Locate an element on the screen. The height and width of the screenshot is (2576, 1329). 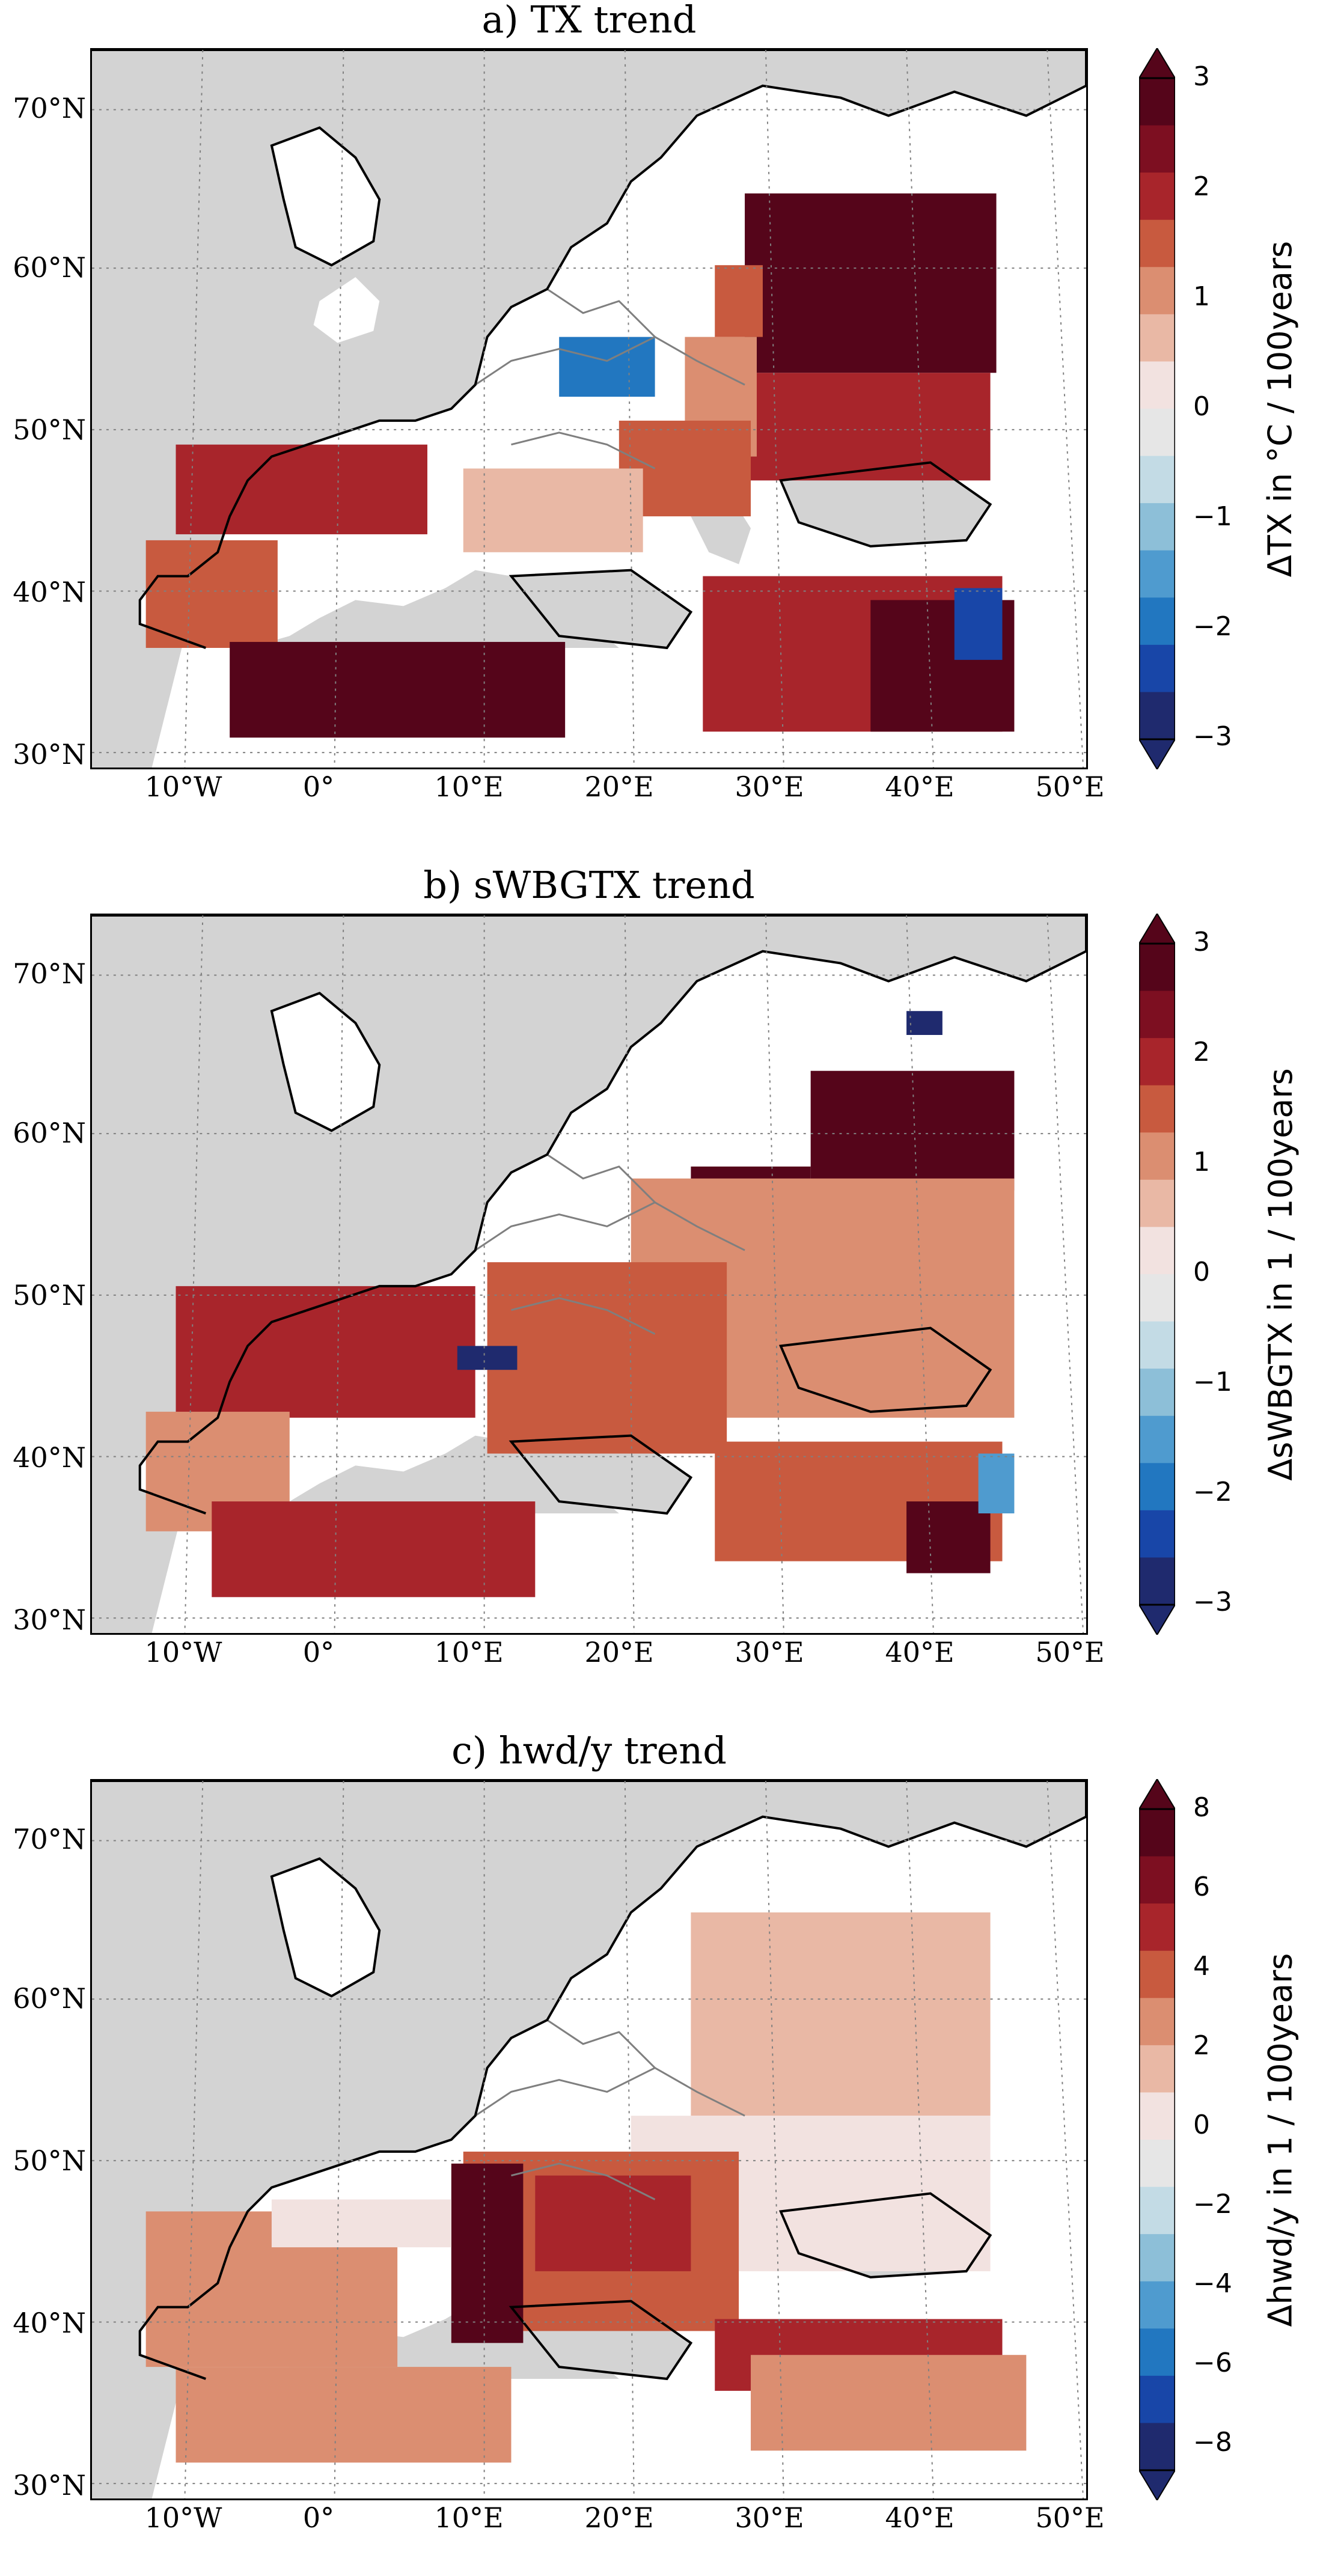
cbar-tick: −4 is located at coordinates (1212, 2283).